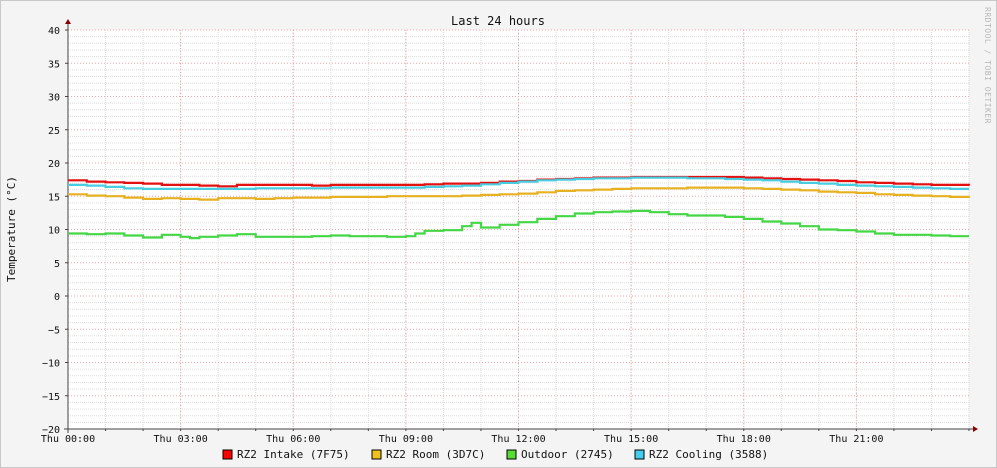 This screenshot has height=468, width=997. Describe the element at coordinates (293, 439) in the screenshot. I see `x-tick-label: Thu 06:00` at that location.